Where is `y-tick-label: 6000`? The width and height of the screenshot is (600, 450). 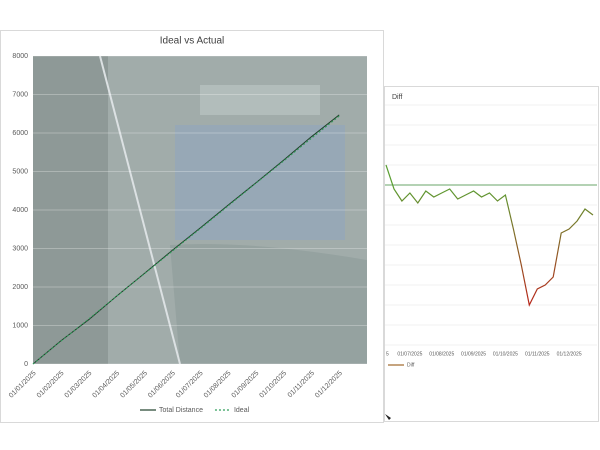 y-tick-label: 6000 is located at coordinates (20, 133).